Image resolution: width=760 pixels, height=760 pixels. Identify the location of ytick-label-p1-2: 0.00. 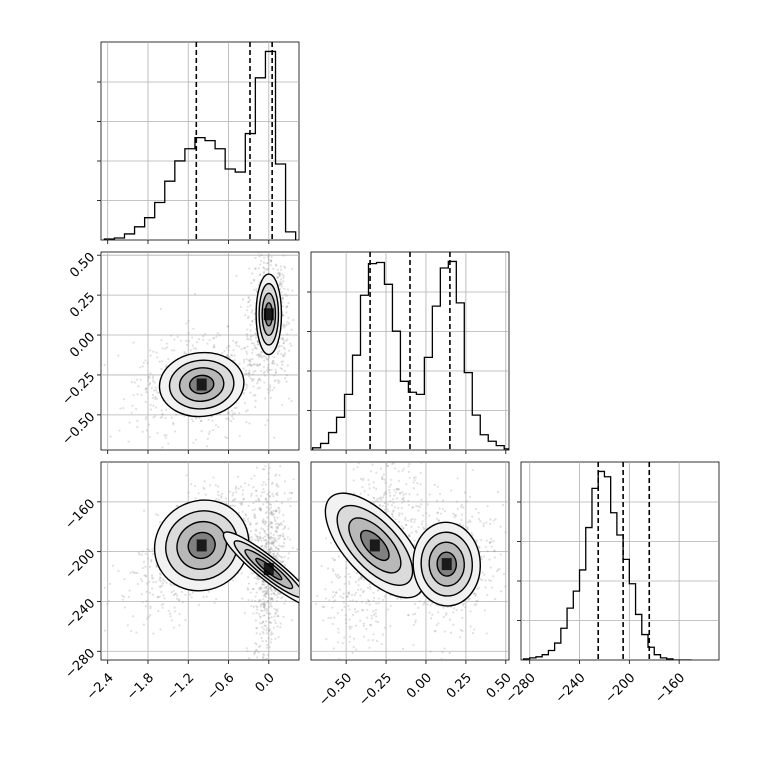
(82, 345).